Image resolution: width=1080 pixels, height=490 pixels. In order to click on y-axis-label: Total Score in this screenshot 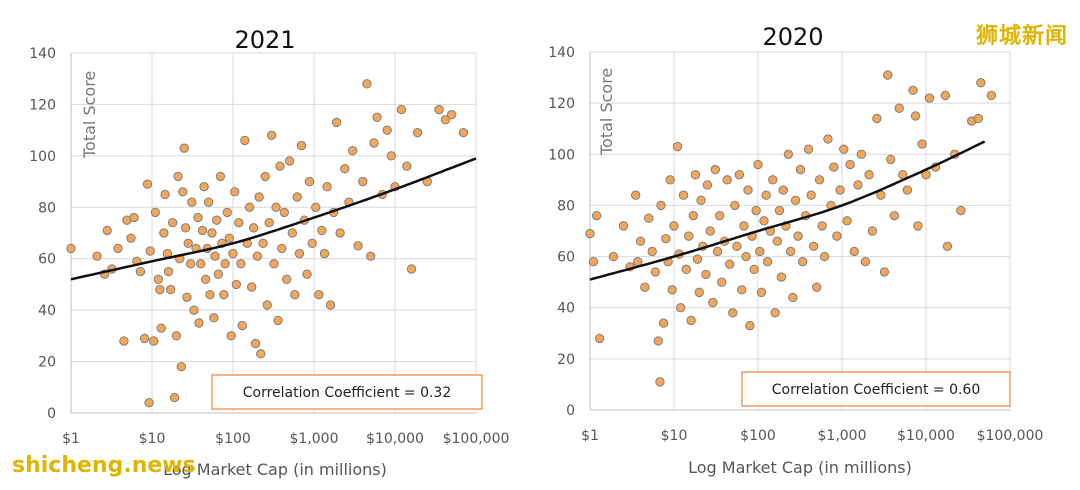, I will do `click(89, 115)`.